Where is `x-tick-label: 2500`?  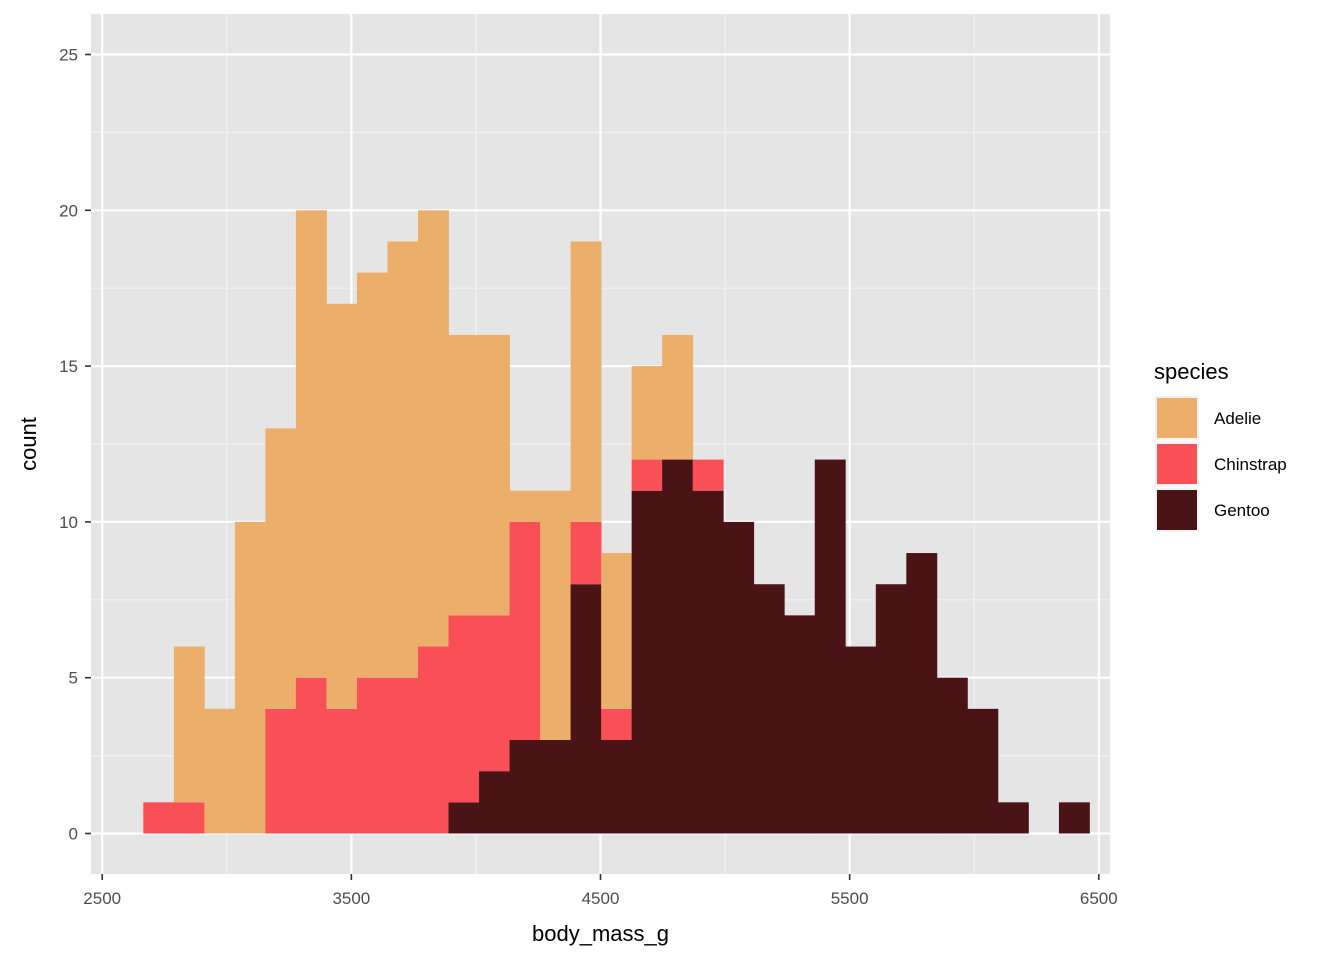 x-tick-label: 2500 is located at coordinates (102, 898).